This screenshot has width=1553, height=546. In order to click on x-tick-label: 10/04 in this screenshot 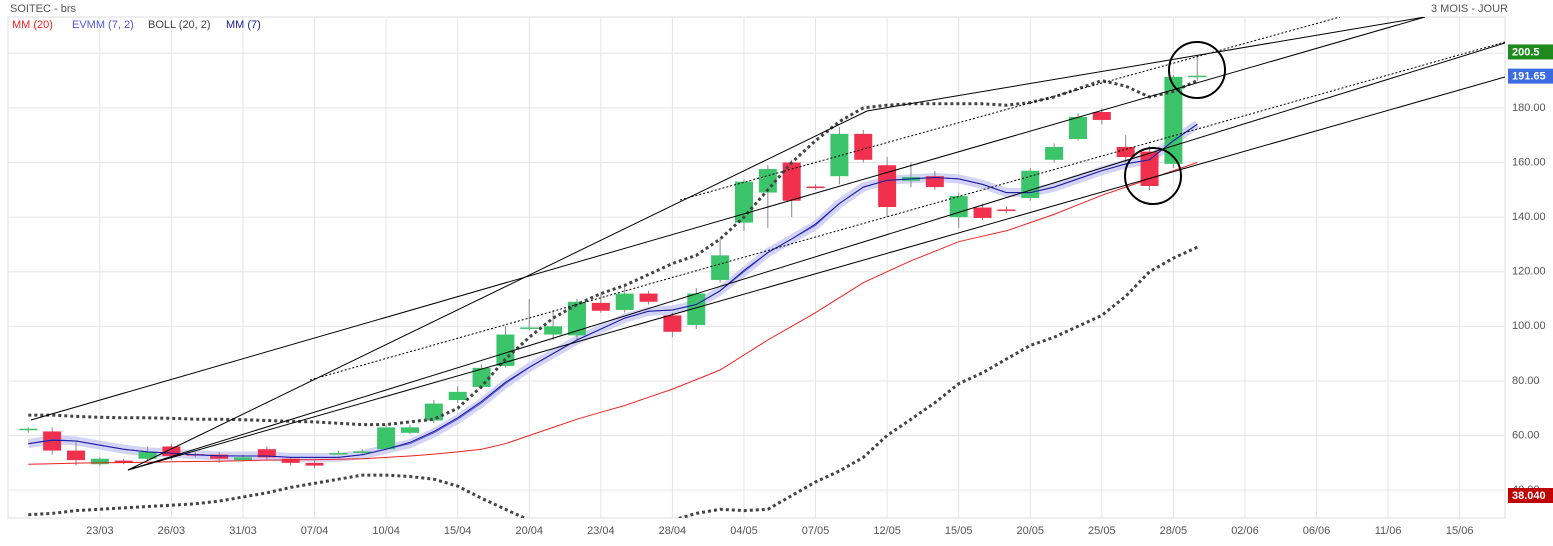, I will do `click(386, 531)`.